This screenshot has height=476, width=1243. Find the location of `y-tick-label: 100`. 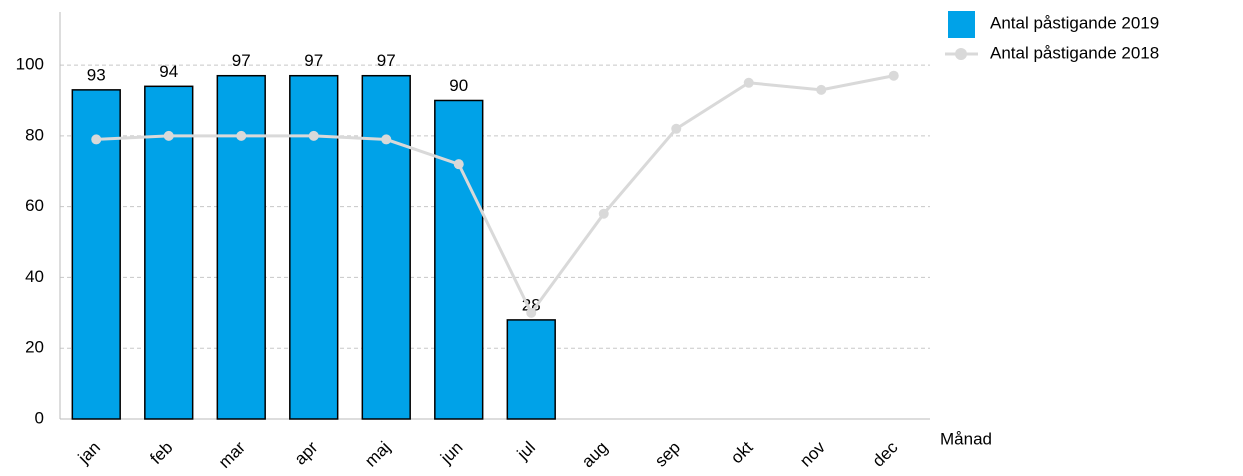

y-tick-label: 100 is located at coordinates (30, 64).